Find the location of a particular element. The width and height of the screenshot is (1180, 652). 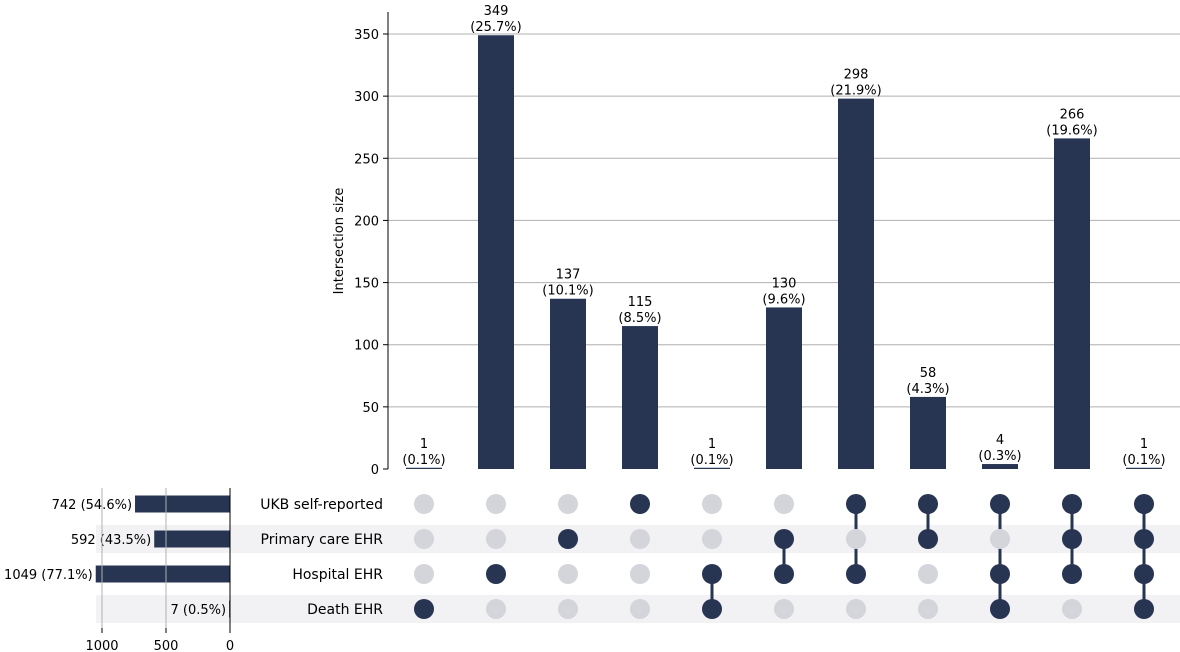

y-tick-label: 150 is located at coordinates (366, 284).